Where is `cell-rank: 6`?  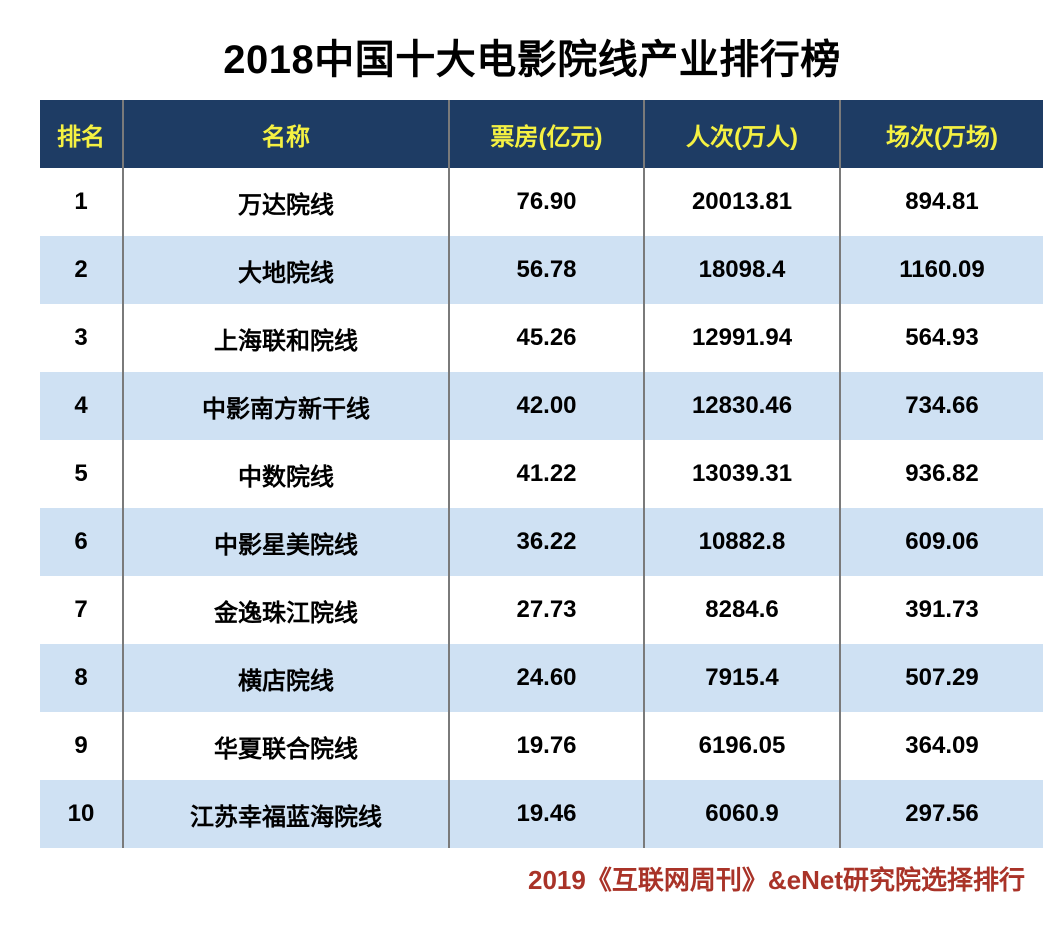 cell-rank: 6 is located at coordinates (82, 542).